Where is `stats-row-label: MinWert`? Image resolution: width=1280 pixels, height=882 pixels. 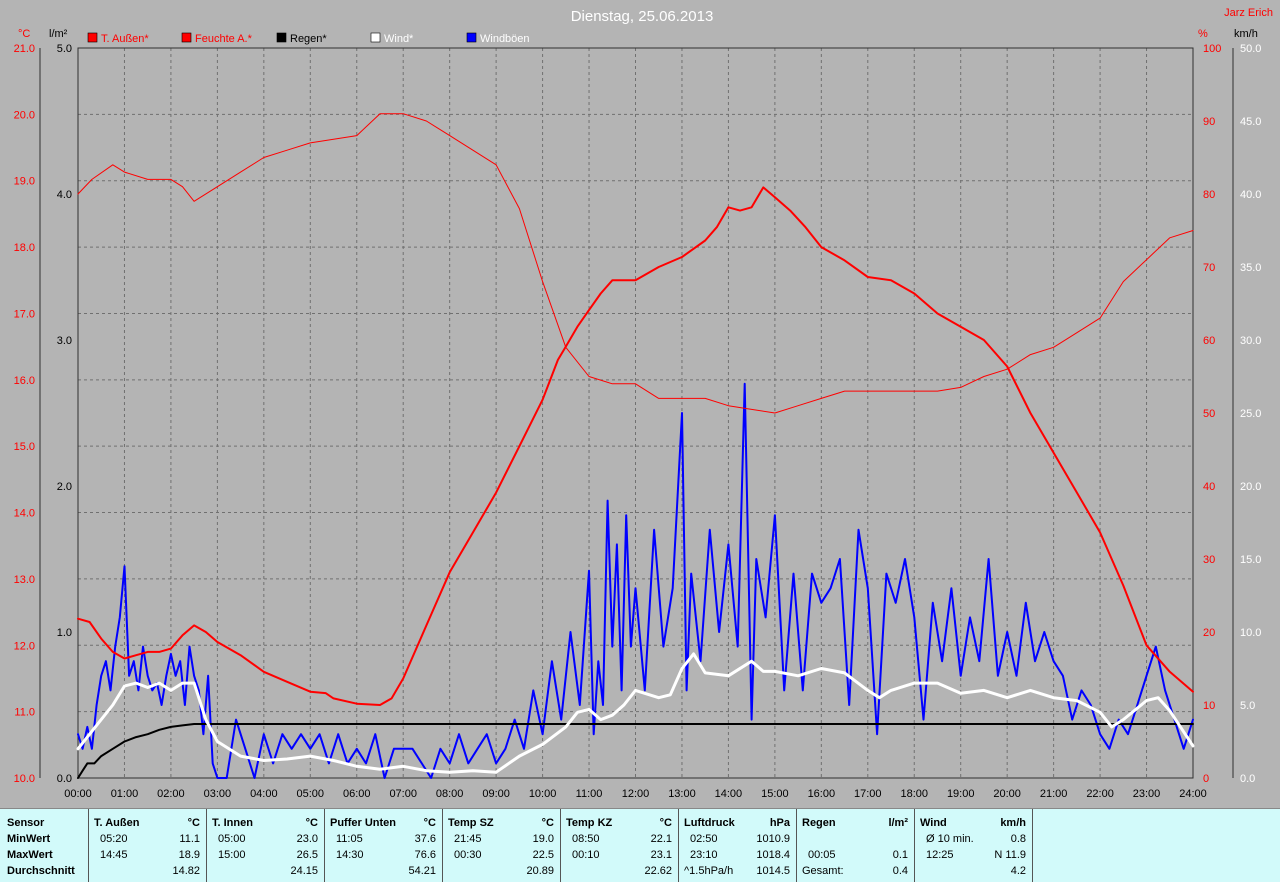
stats-row-label: MinWert is located at coordinates (29, 839).